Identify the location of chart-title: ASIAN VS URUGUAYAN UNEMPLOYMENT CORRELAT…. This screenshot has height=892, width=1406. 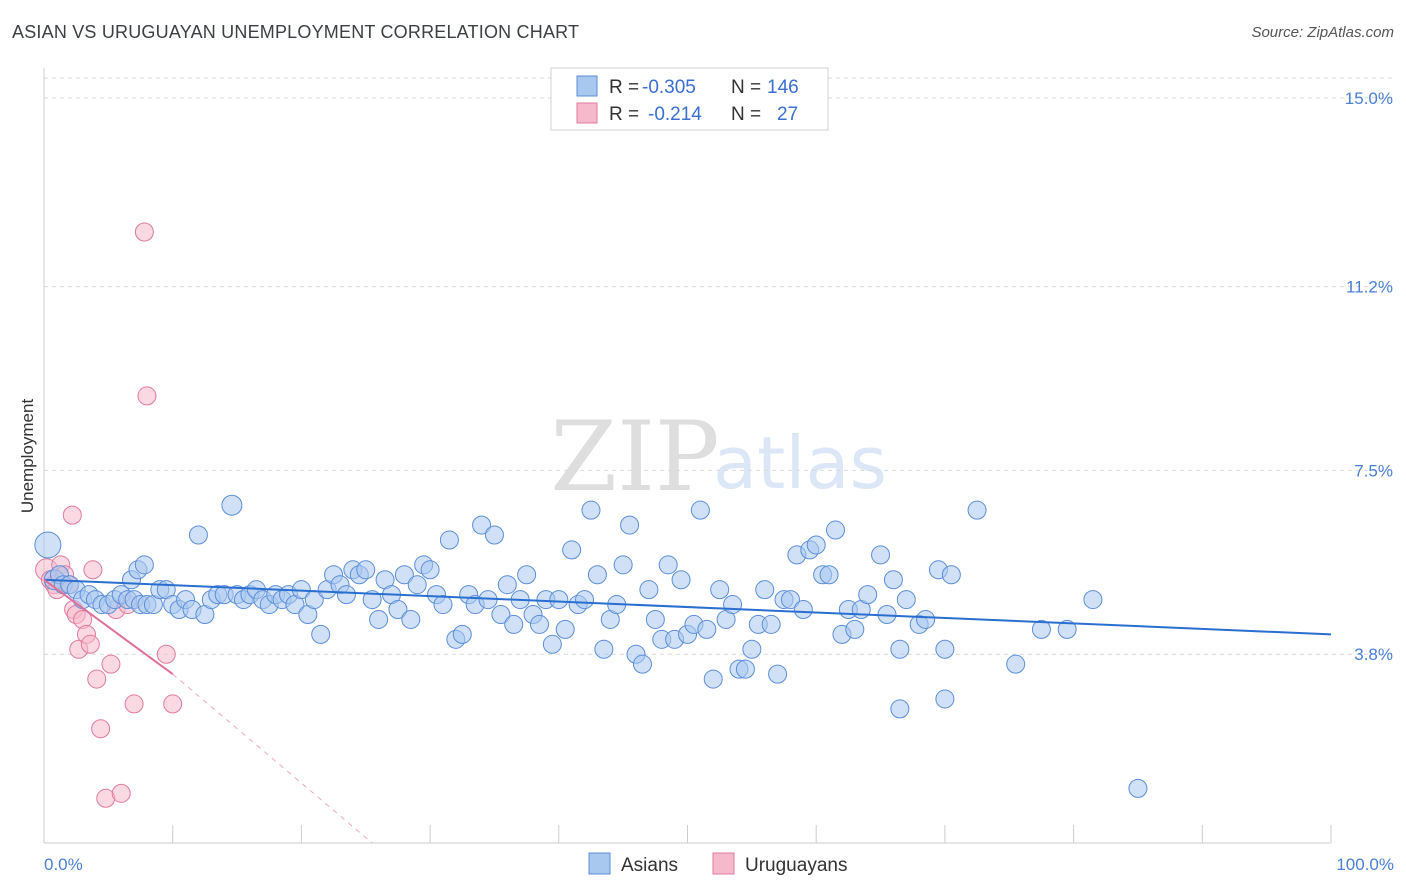
(296, 32).